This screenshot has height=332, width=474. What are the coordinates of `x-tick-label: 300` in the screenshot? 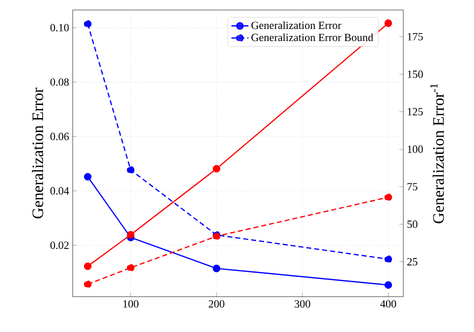 It's located at (302, 304).